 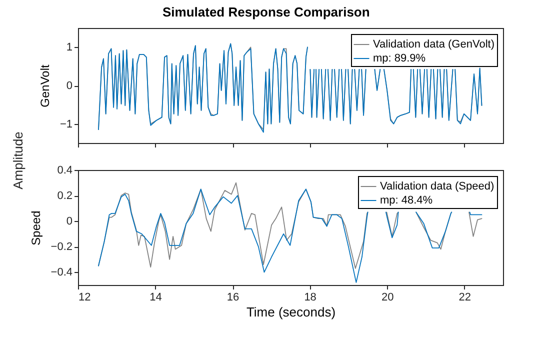 What do you see at coordinates (66, 124) in the screenshot?
I see `y-tick-label: −1` at bounding box center [66, 124].